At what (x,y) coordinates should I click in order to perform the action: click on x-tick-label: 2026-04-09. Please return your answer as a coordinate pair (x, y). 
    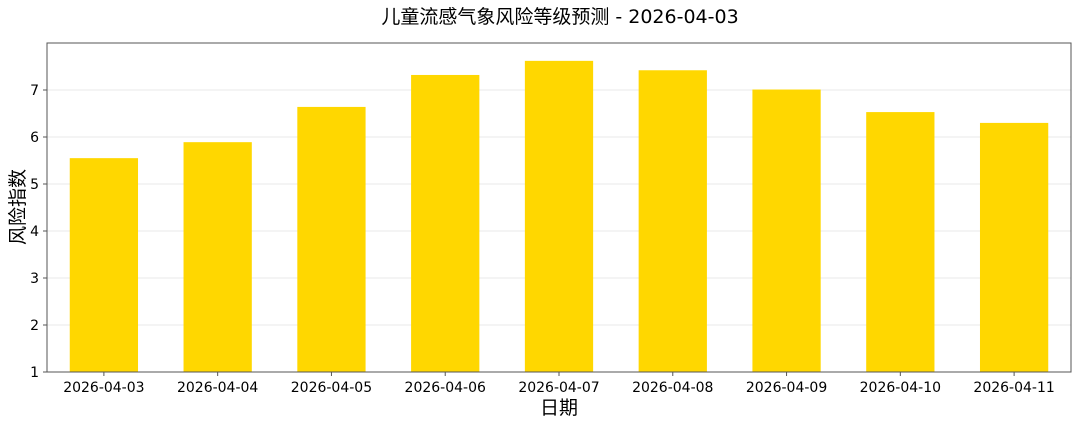
    Looking at the image, I should click on (786, 388).